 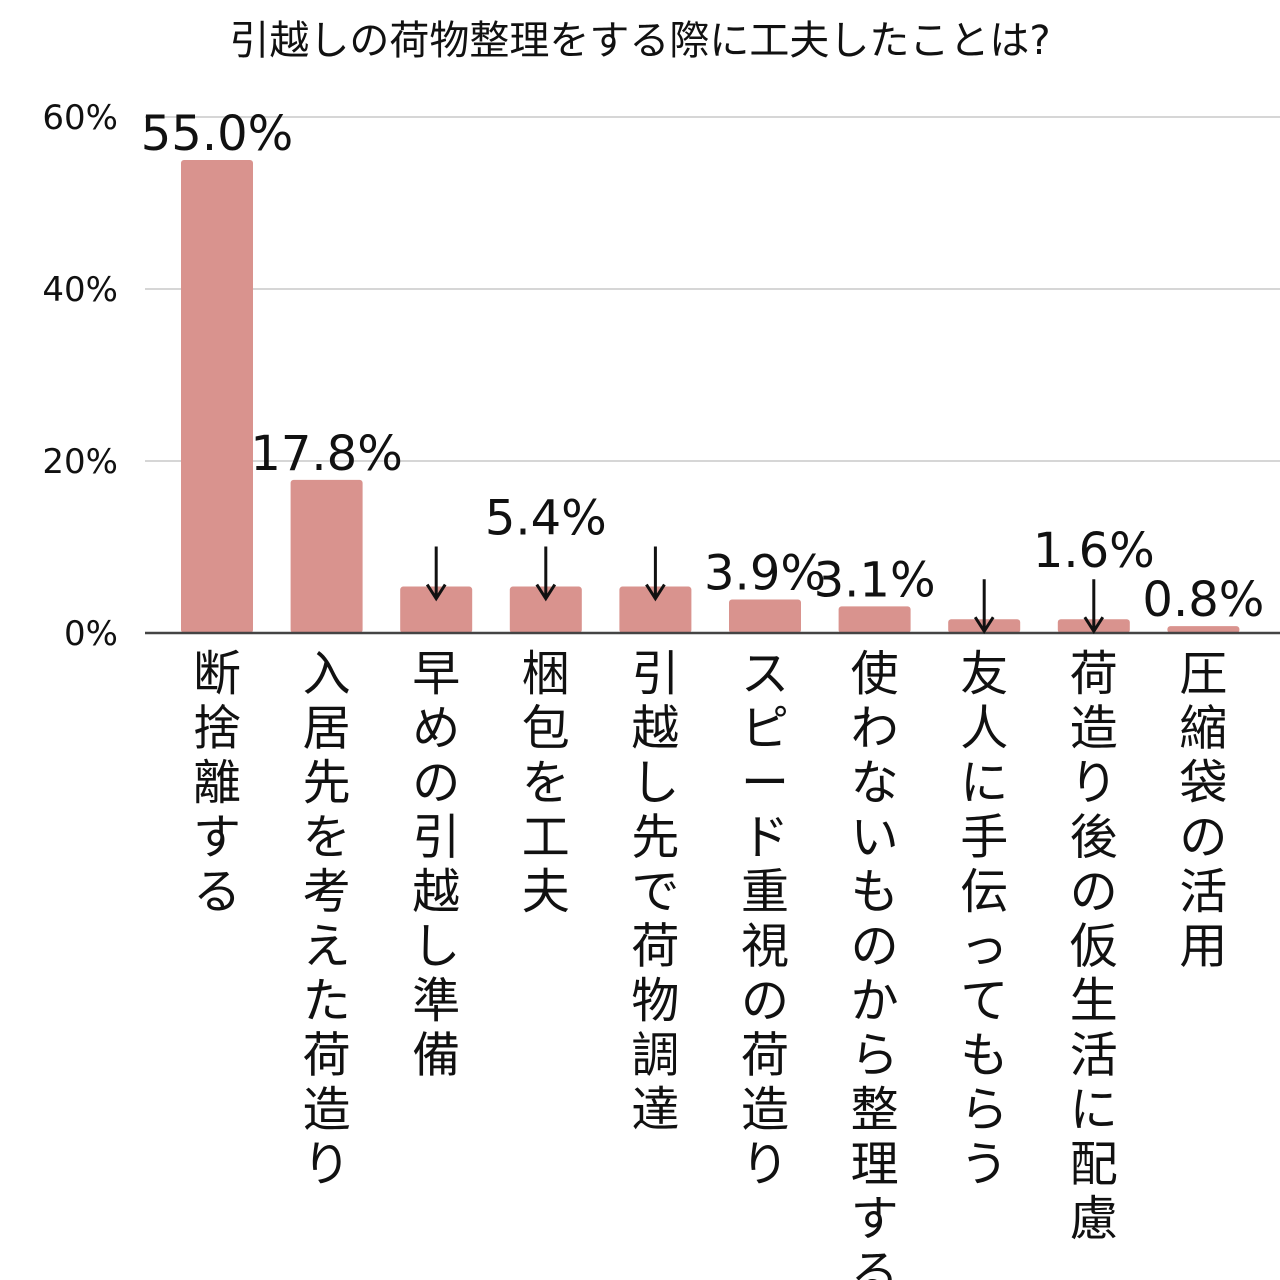 What do you see at coordinates (326, 454) in the screenshot?
I see `data-label: 17.8%` at bounding box center [326, 454].